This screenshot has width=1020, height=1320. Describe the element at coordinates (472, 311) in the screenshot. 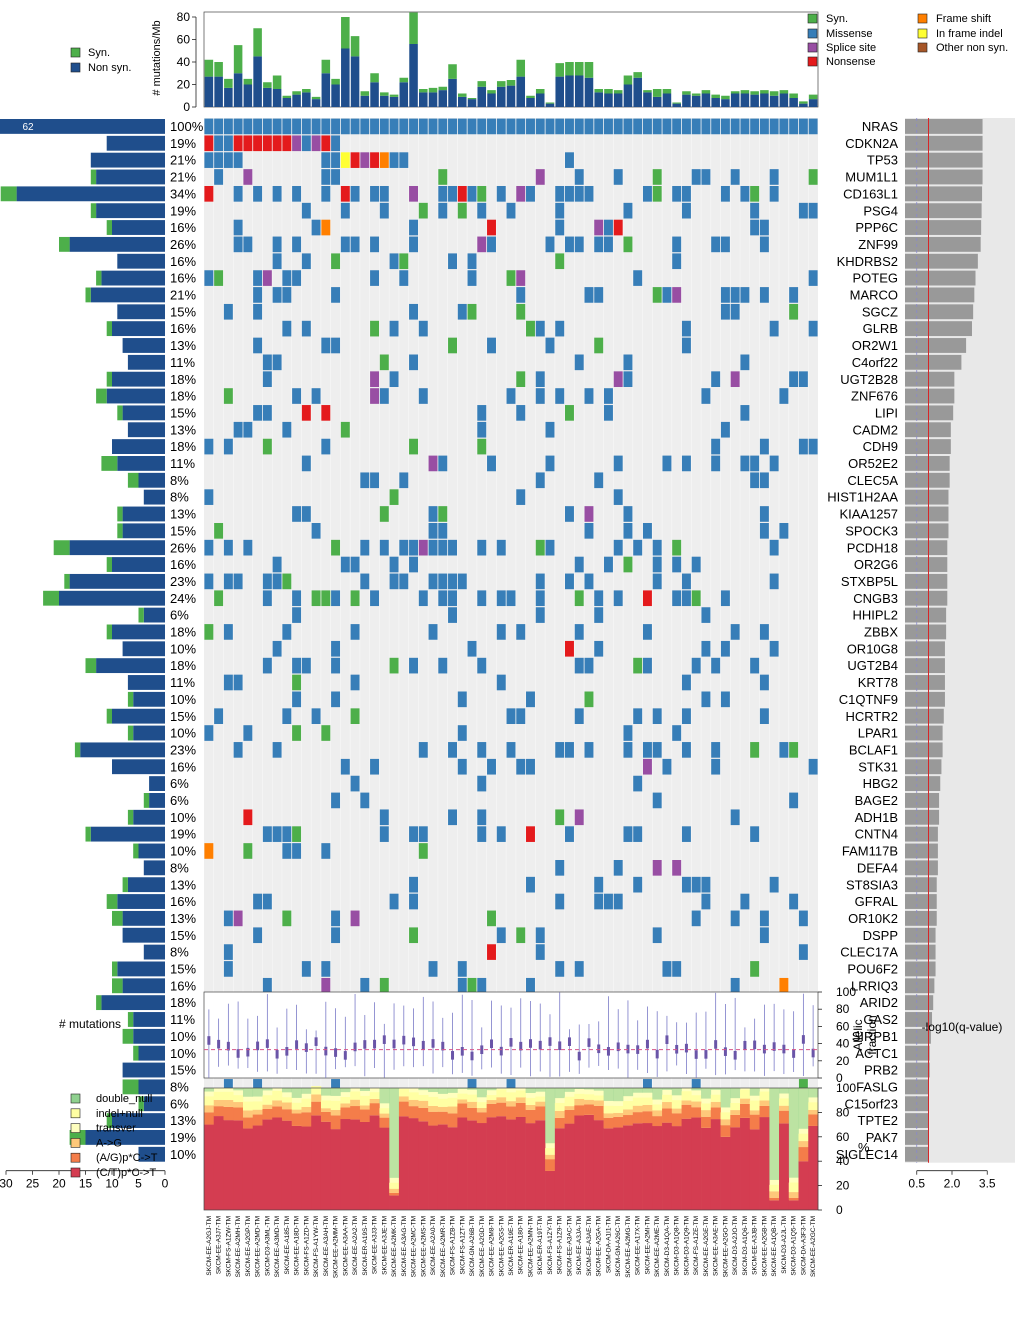

I see `matrix-cell-SGCZ` at that location.